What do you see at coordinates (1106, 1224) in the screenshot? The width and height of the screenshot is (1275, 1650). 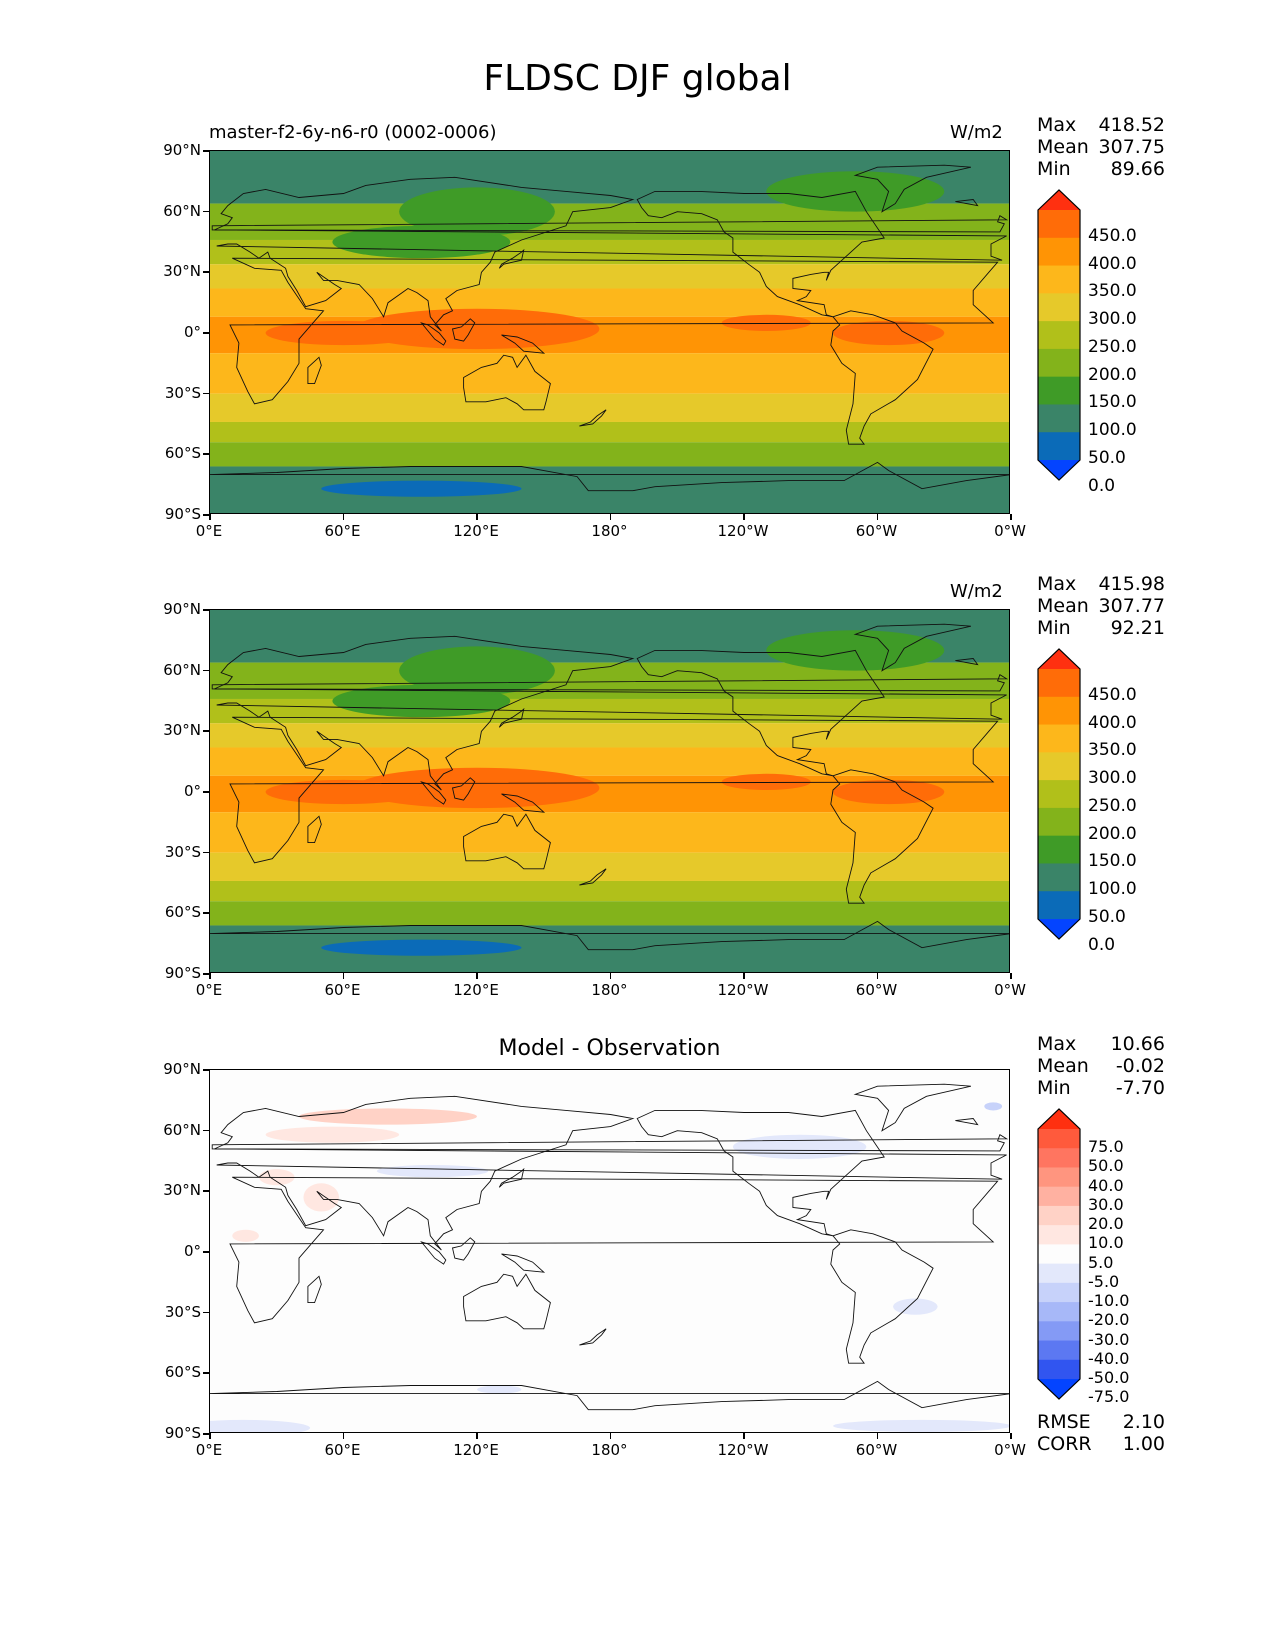 I see `colorbar-label: 20.0` at bounding box center [1106, 1224].